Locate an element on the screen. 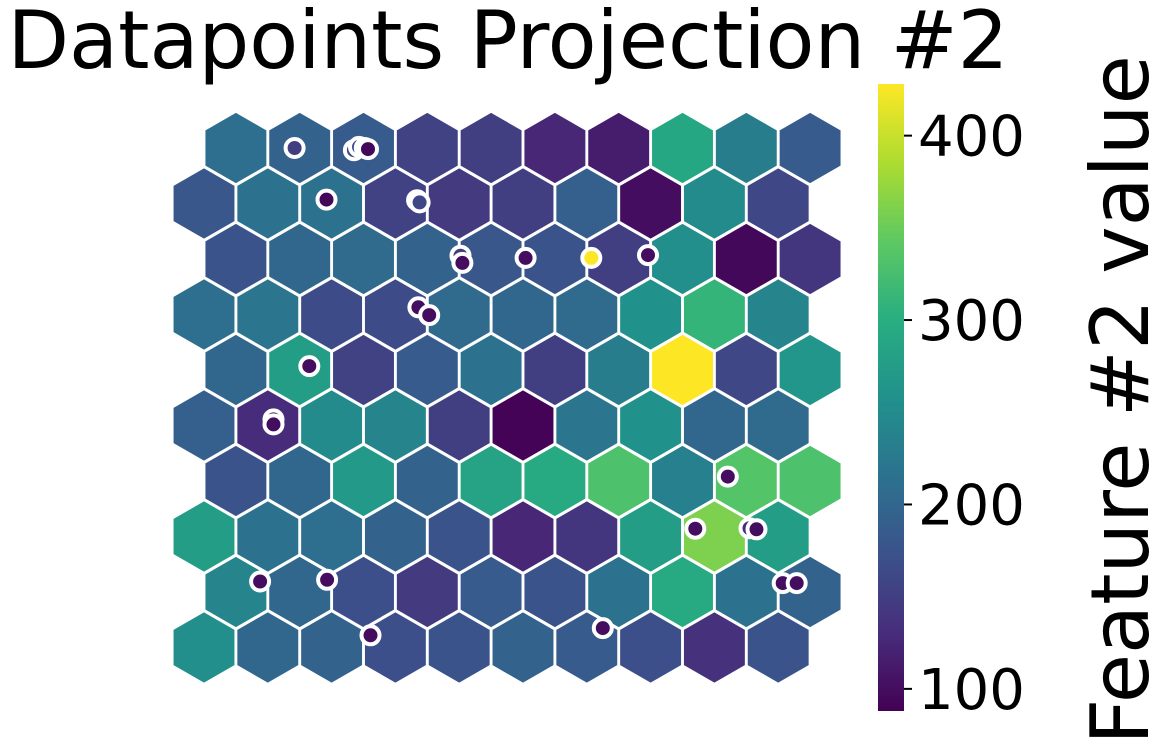  colorbar-label: Feature #2 value is located at coordinates (1120, 400).